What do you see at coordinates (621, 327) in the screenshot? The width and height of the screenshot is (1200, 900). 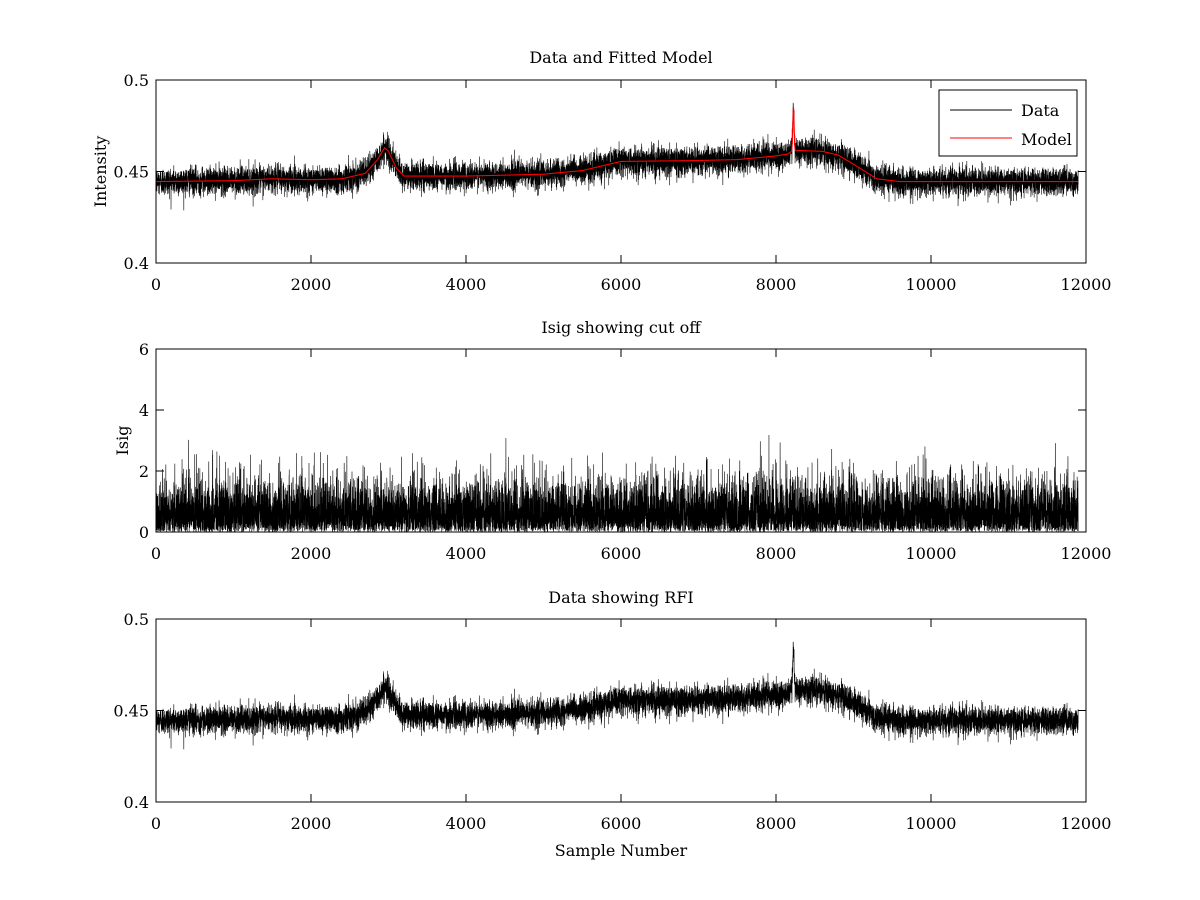 I see `panel-2-title: Isig showing cut off` at bounding box center [621, 327].